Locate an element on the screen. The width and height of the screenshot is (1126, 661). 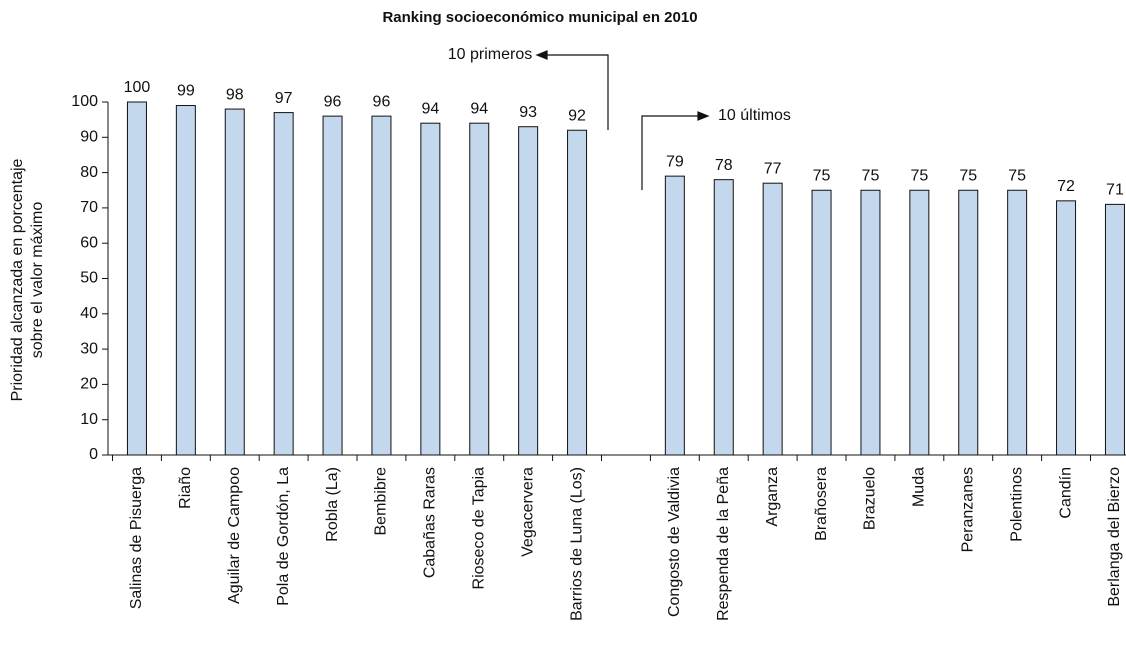
annotation: 10 últimos is located at coordinates (754, 115).